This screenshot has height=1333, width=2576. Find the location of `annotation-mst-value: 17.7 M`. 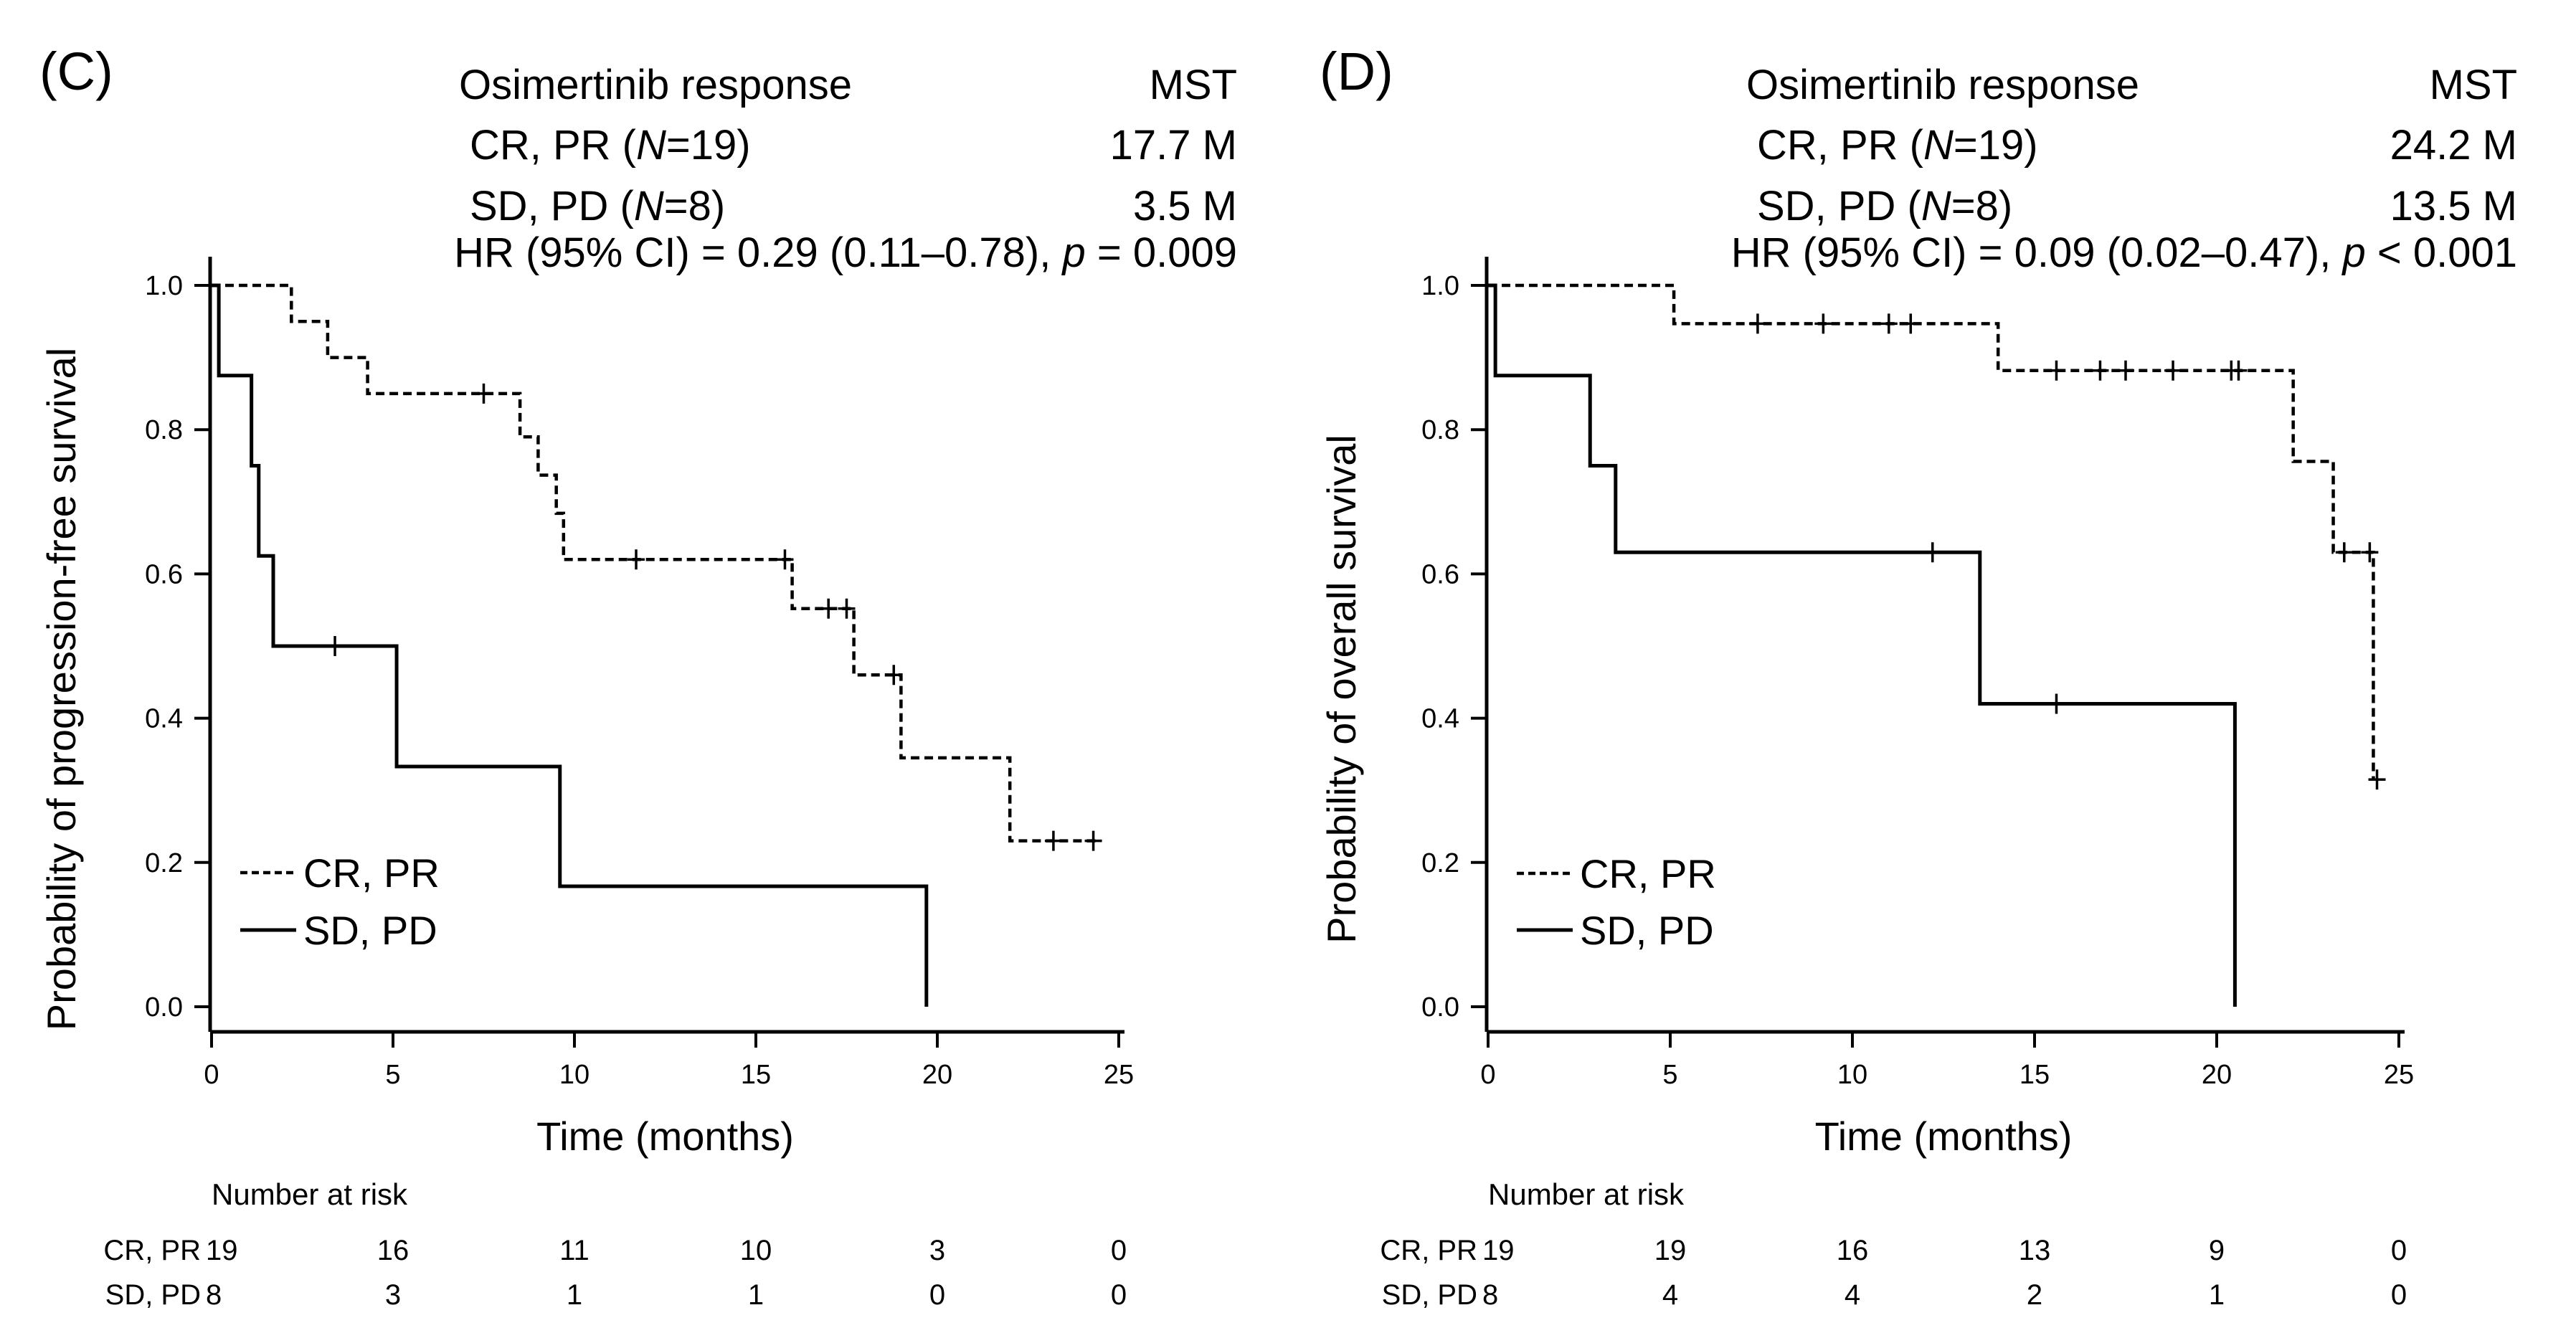

annotation-mst-value: 17.7 M is located at coordinates (1173, 145).